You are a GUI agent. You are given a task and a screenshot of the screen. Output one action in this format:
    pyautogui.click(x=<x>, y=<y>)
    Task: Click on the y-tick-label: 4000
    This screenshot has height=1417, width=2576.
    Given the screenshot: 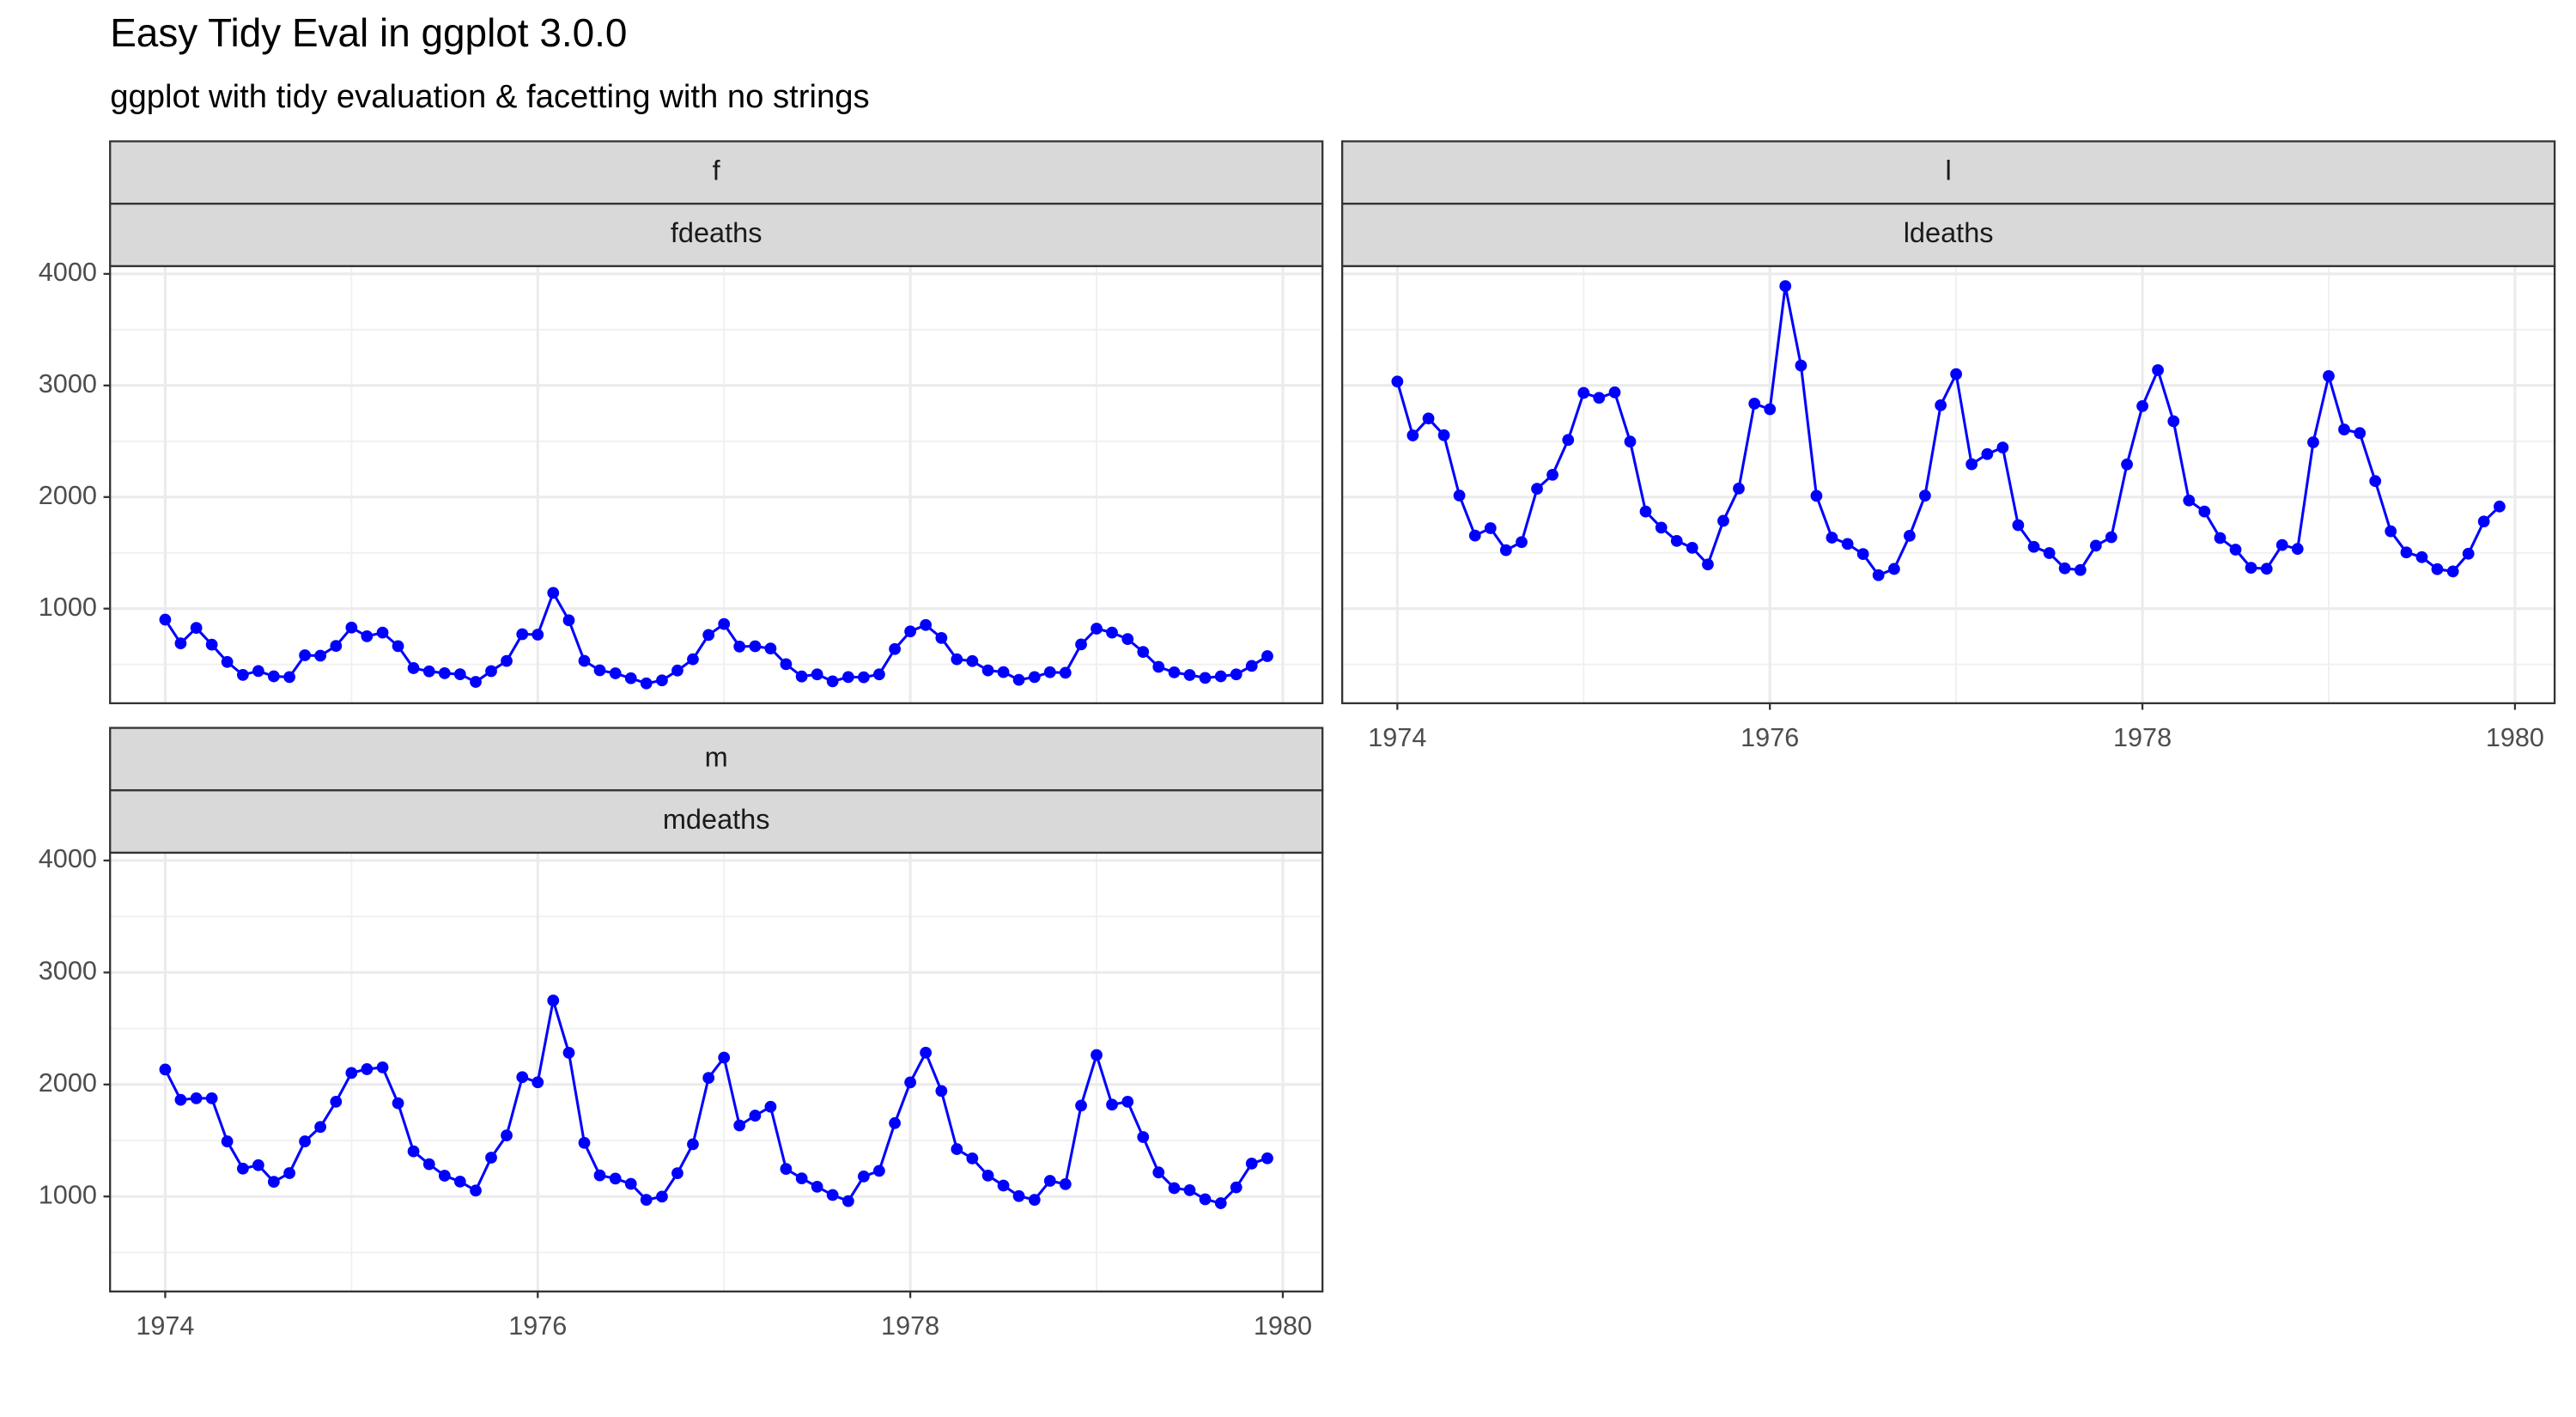 What is the action you would take?
    pyautogui.click(x=68, y=272)
    